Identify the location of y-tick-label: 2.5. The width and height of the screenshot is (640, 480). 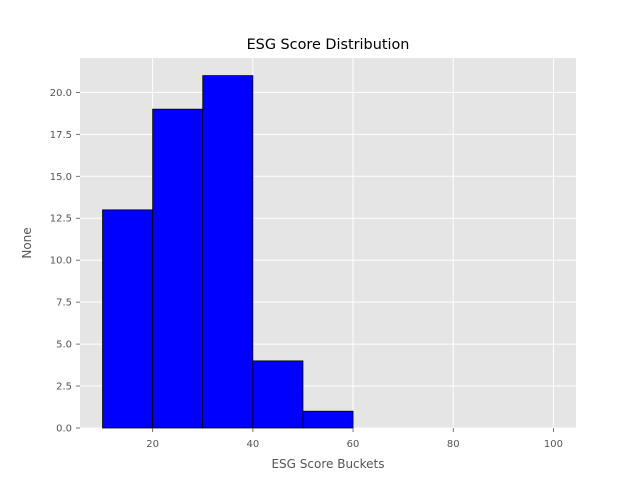
(64, 387).